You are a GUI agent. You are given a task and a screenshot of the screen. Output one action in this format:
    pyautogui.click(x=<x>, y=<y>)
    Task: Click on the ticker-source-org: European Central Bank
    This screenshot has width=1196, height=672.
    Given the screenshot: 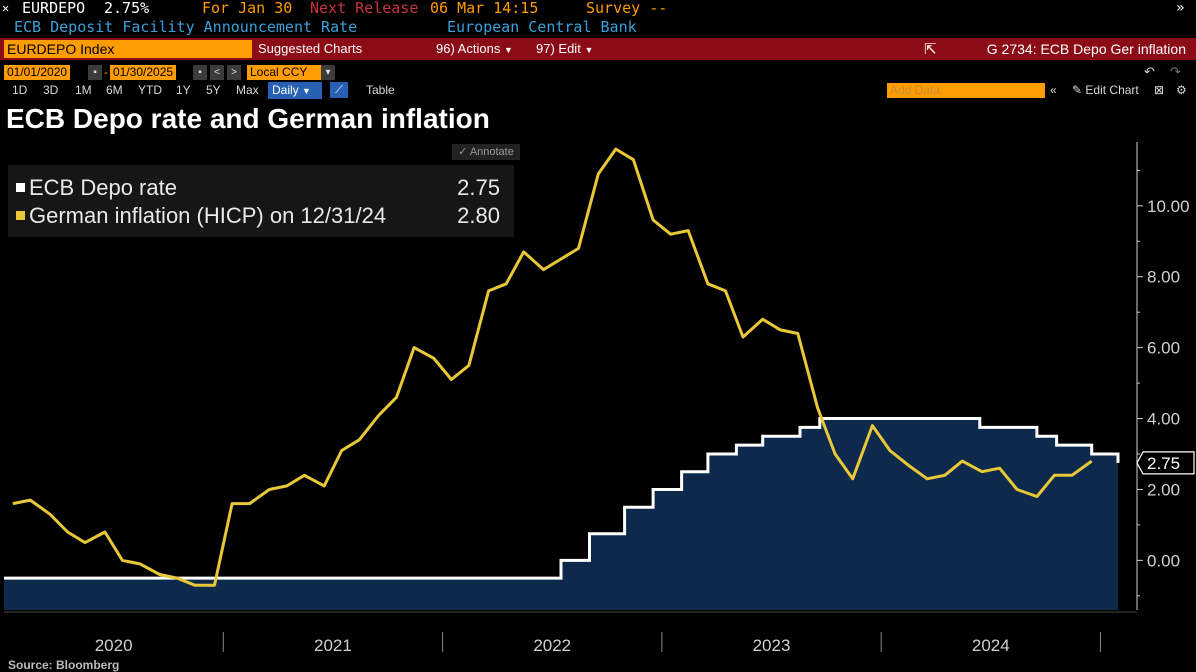 What is the action you would take?
    pyautogui.click(x=542, y=27)
    